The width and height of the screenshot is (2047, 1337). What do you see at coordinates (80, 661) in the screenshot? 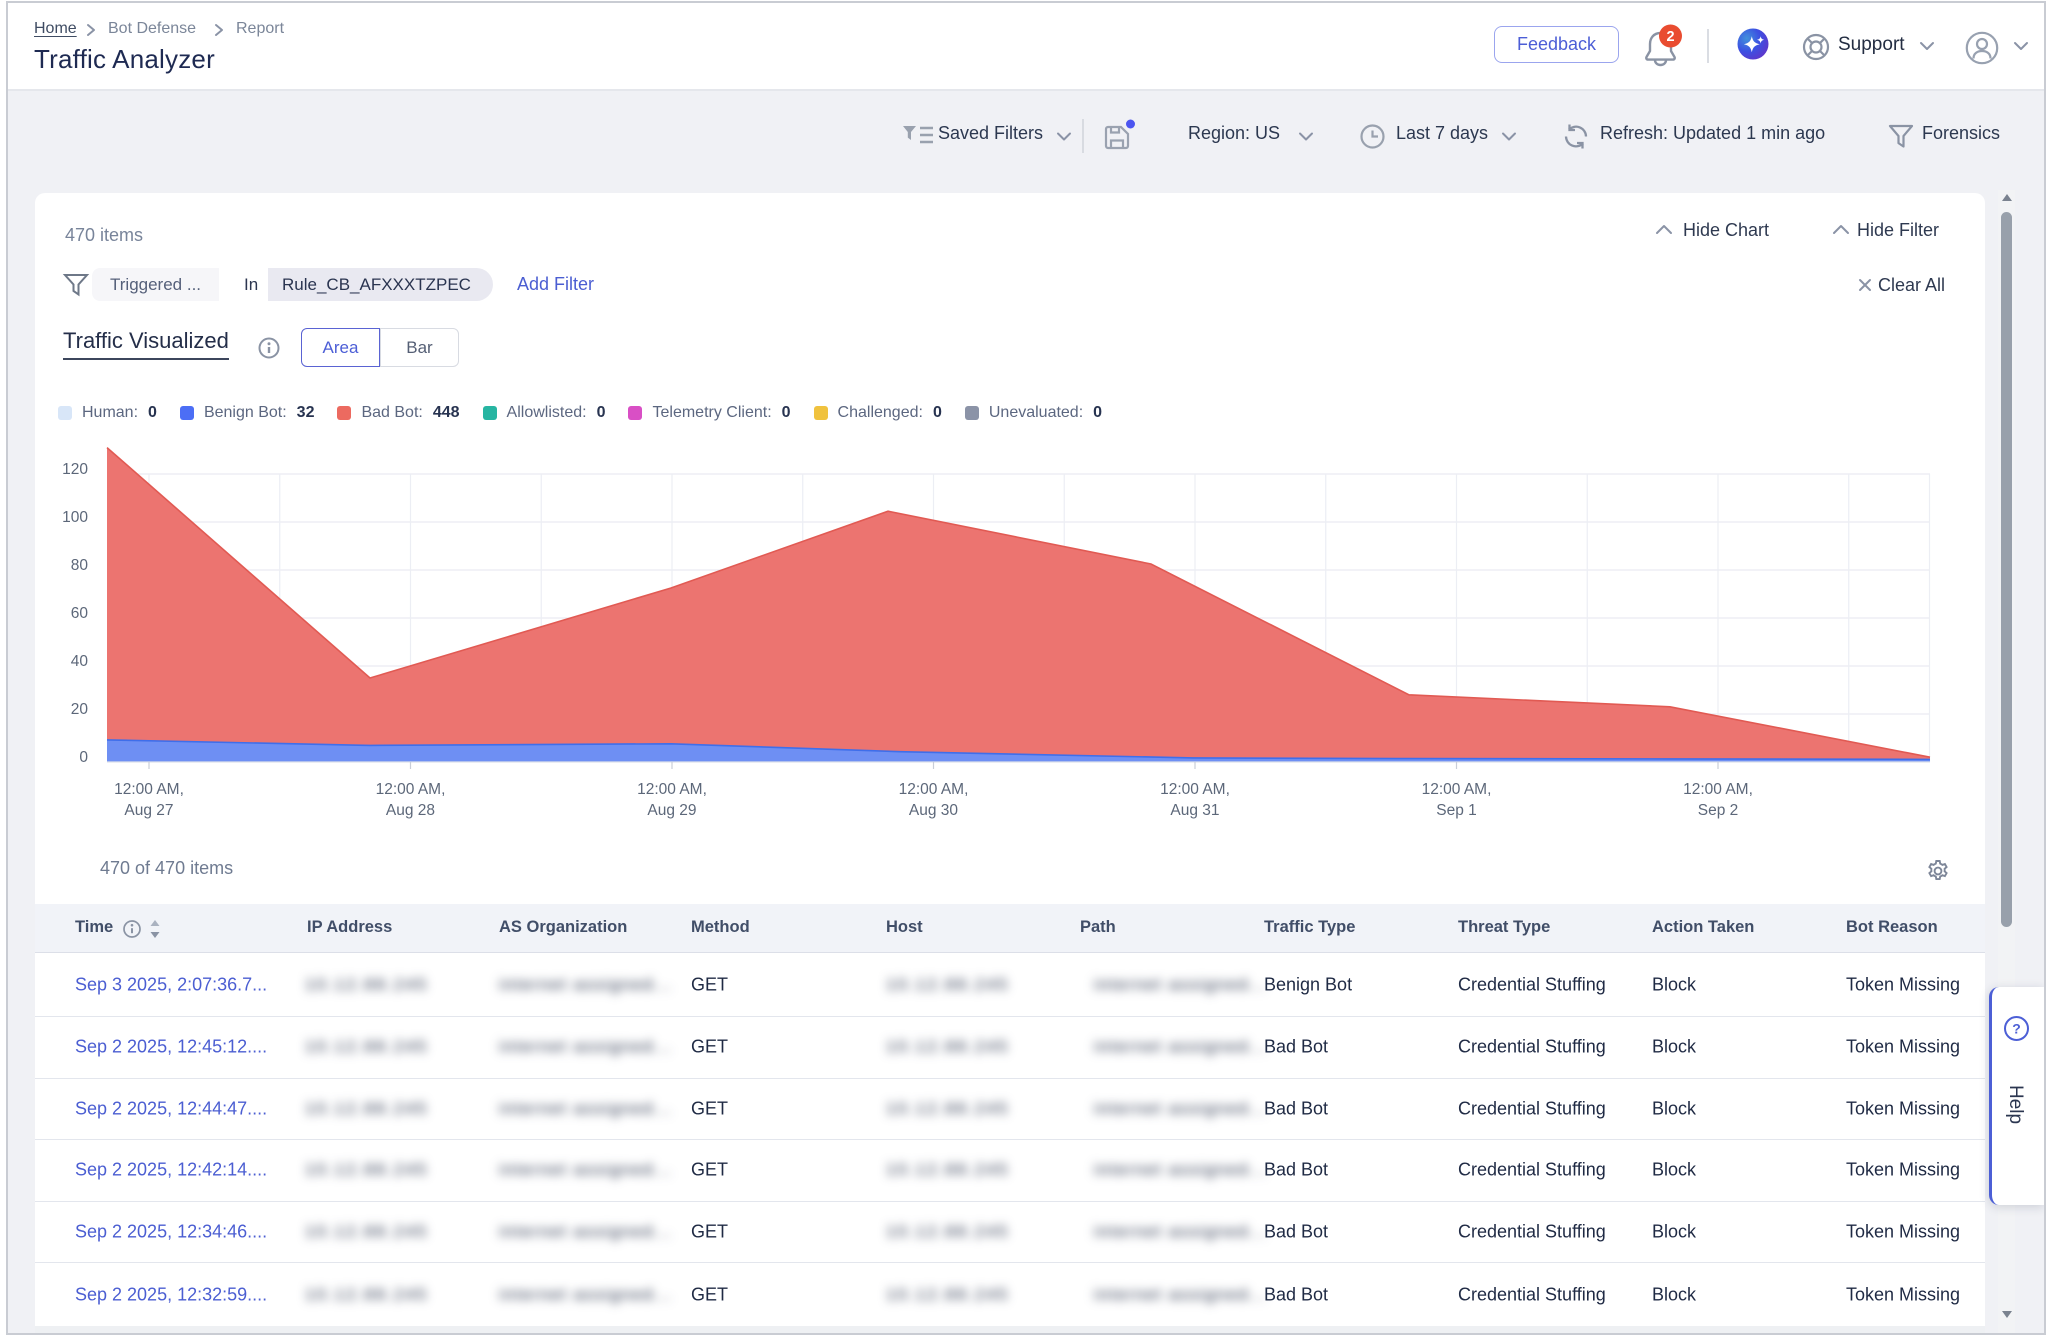
I see `svg-text: 40` at bounding box center [80, 661].